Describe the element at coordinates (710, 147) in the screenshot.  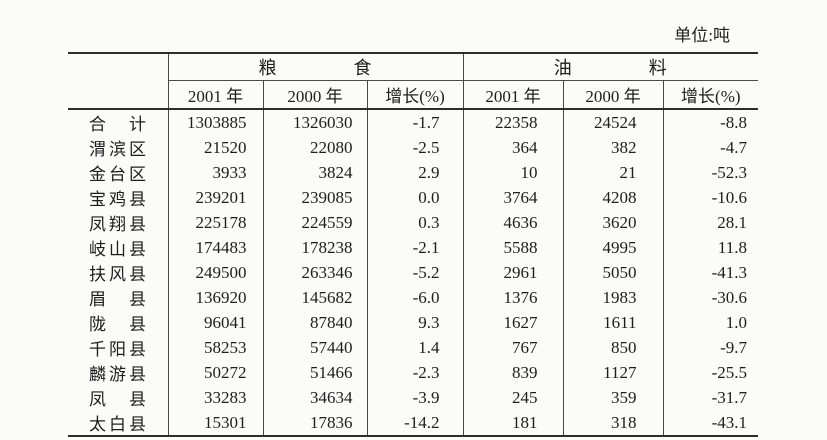
I see `value-cell: -4.7` at that location.